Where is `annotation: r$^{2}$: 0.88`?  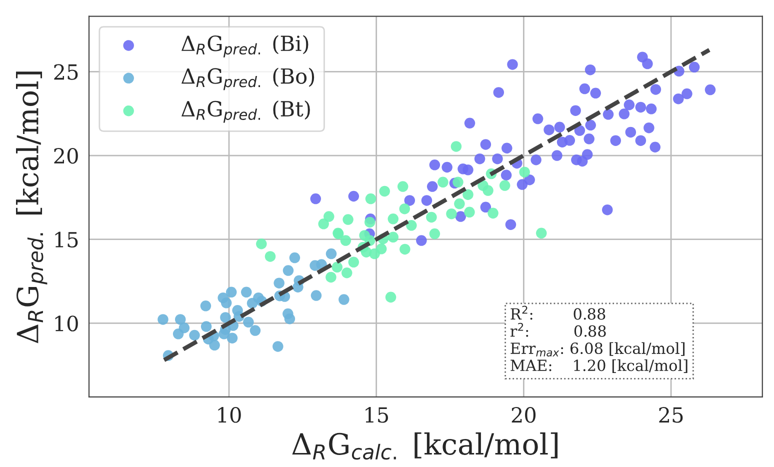
annotation: r$^{2}$: 0.88 is located at coordinates (558, 329).